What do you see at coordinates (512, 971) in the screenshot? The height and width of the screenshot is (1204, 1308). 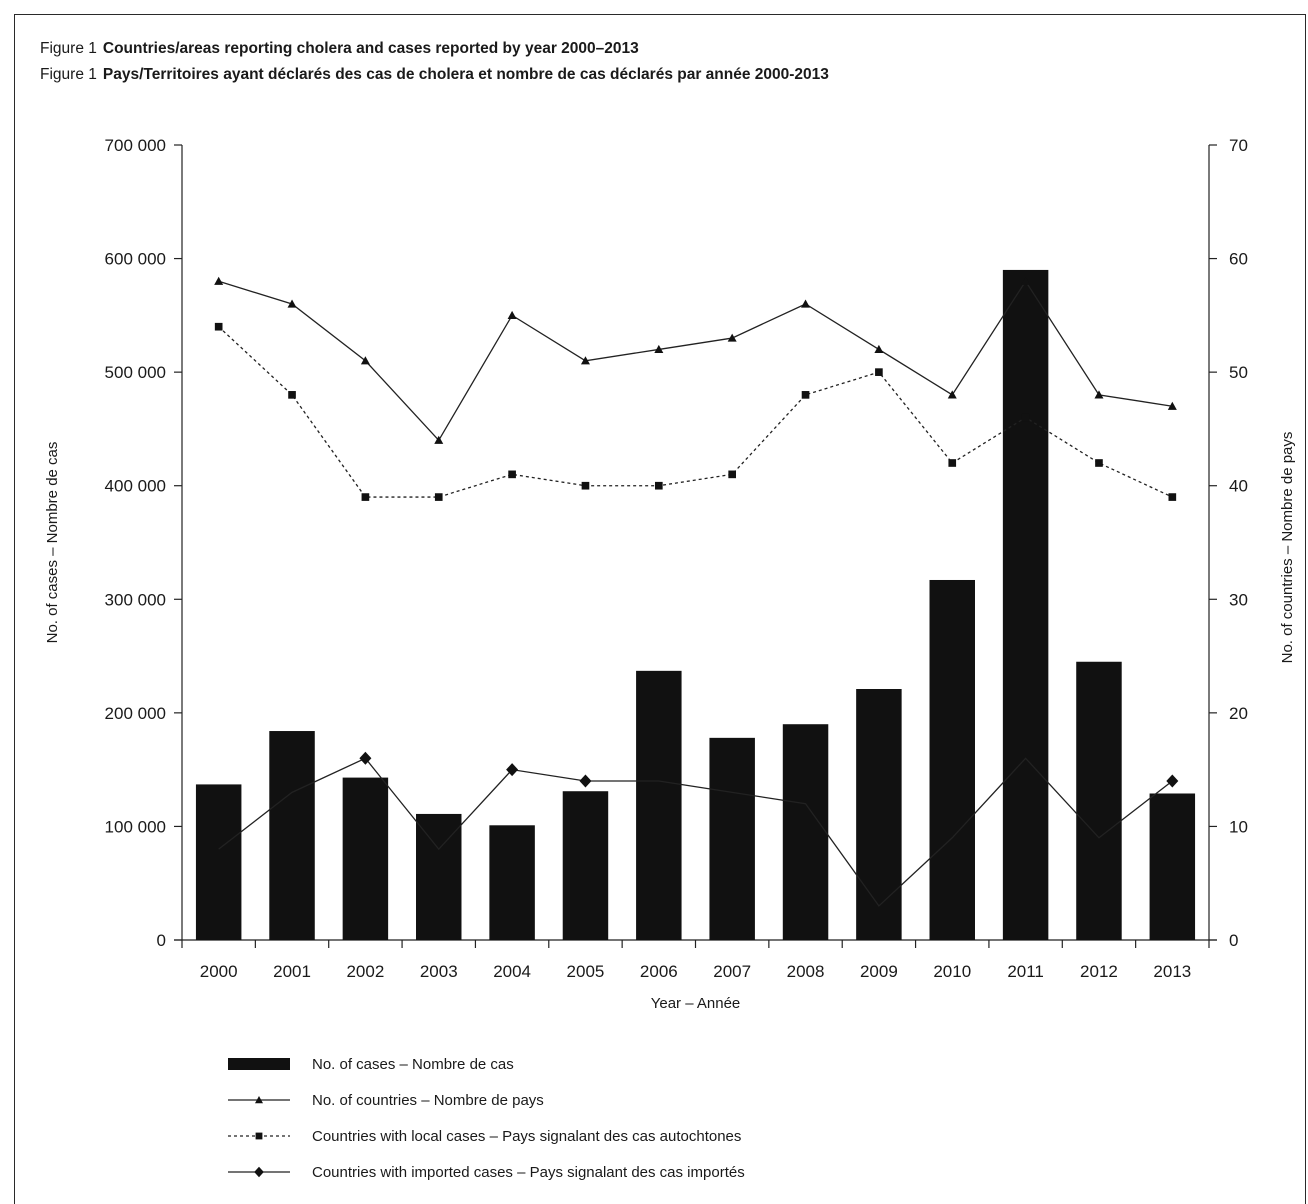 I see `x-axis-tick-label: 2004` at bounding box center [512, 971].